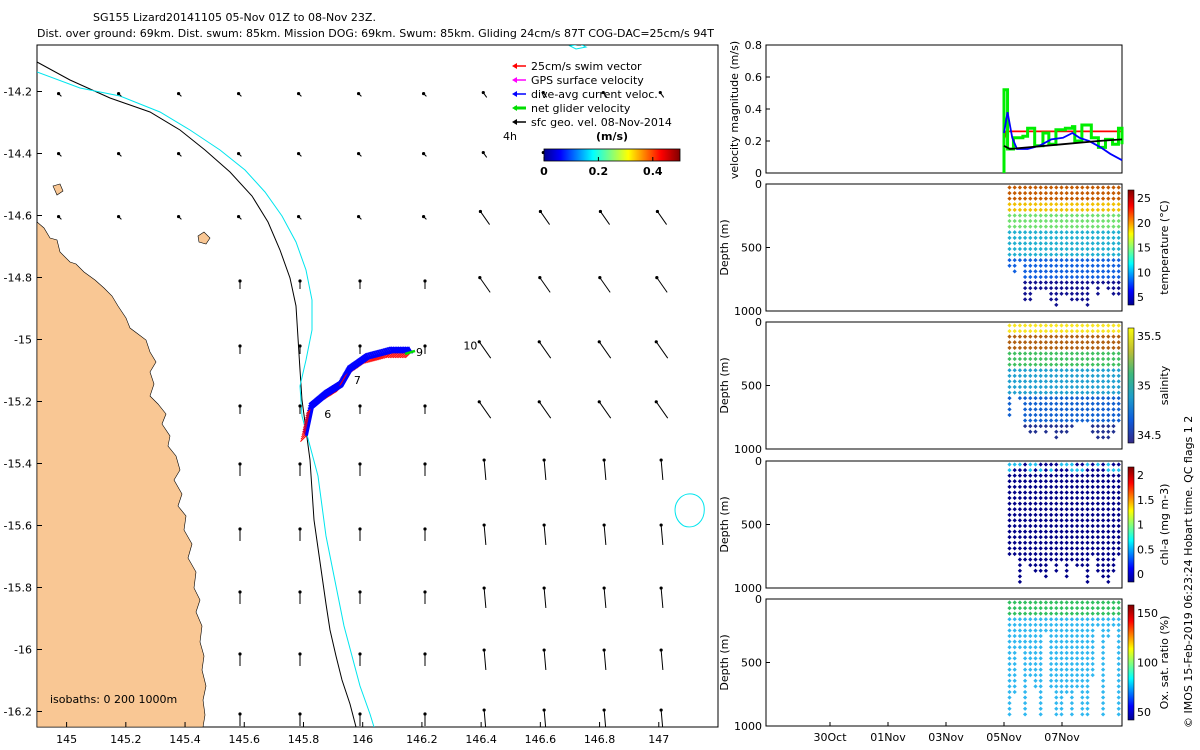 The height and width of the screenshot is (750, 1200). Describe the element at coordinates (410, 352) in the screenshot. I see `net-glider-vector` at that location.